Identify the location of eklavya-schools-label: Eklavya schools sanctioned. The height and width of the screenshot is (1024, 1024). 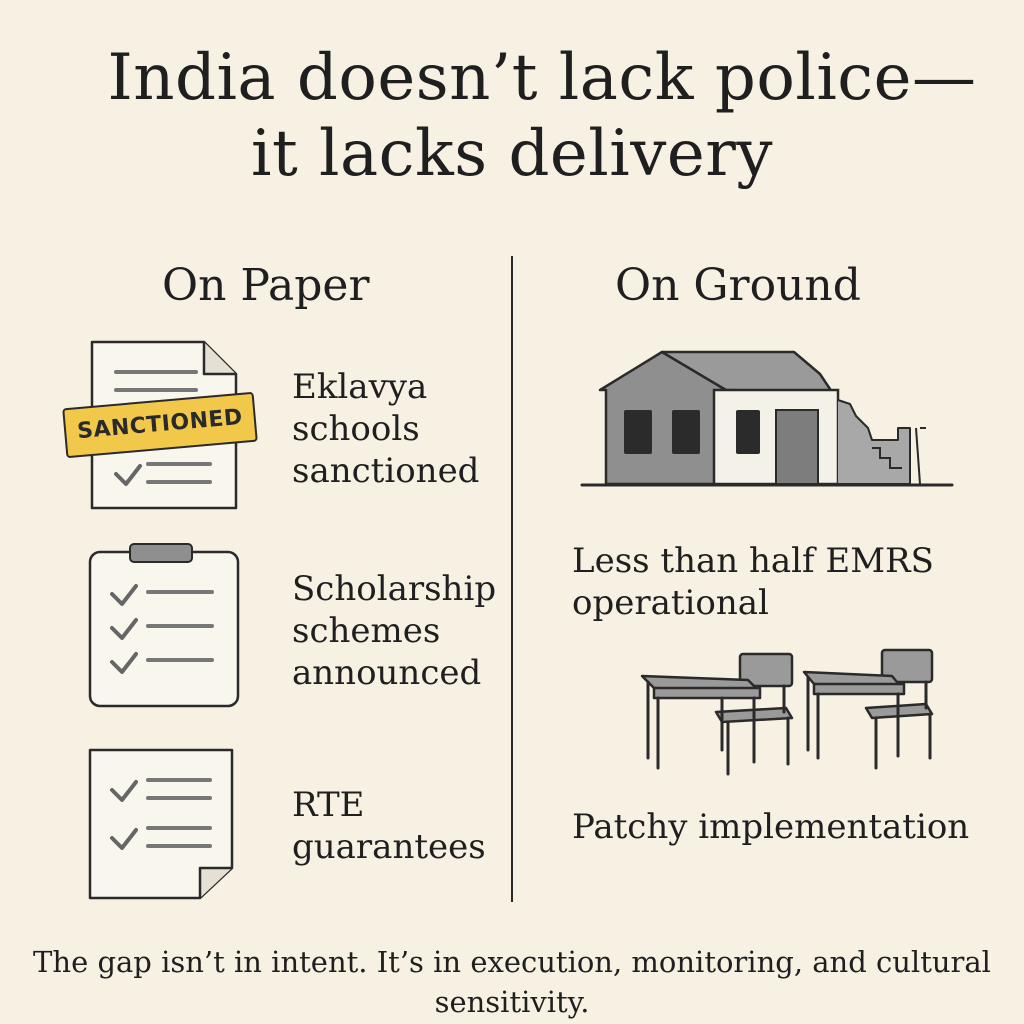
(386, 429).